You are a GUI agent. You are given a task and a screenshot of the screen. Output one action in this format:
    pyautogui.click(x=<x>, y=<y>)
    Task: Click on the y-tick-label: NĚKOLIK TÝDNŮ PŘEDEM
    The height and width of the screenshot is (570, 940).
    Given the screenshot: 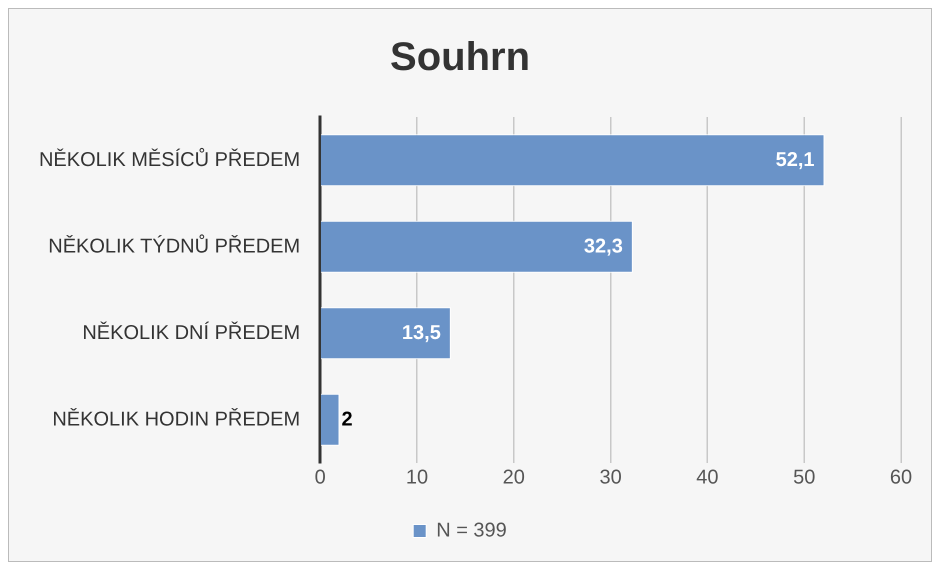 What is the action you would take?
    pyautogui.click(x=174, y=245)
    